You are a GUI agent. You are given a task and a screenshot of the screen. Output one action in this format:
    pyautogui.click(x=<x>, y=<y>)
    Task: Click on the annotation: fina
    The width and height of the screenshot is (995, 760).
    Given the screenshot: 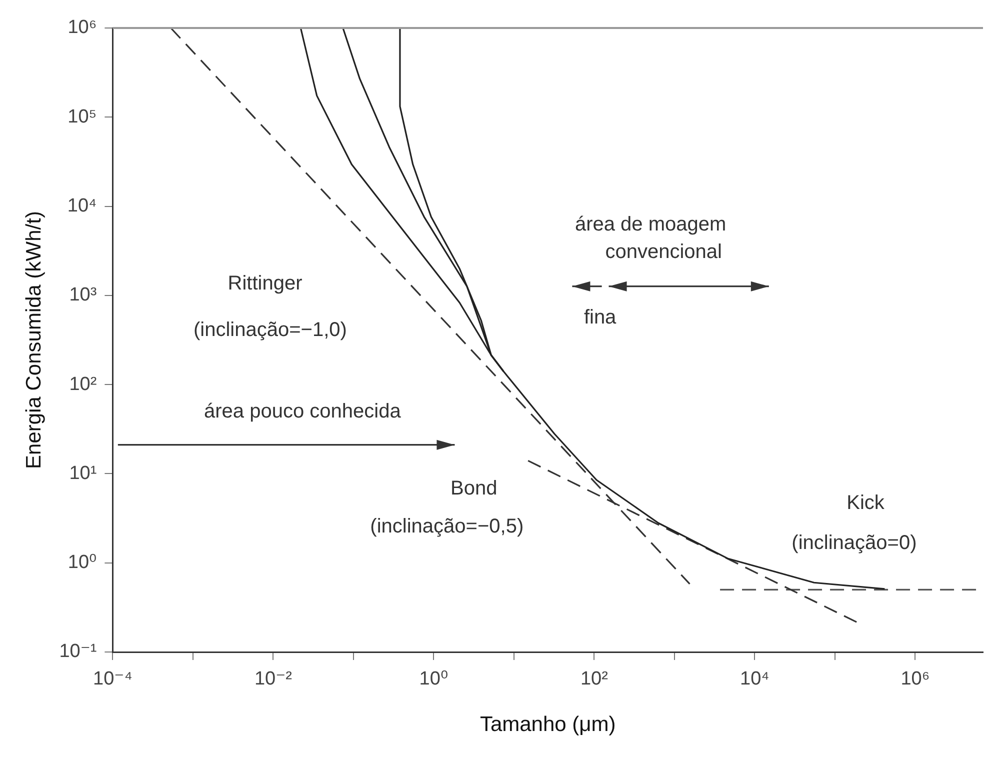 What is the action you would take?
    pyautogui.click(x=601, y=317)
    